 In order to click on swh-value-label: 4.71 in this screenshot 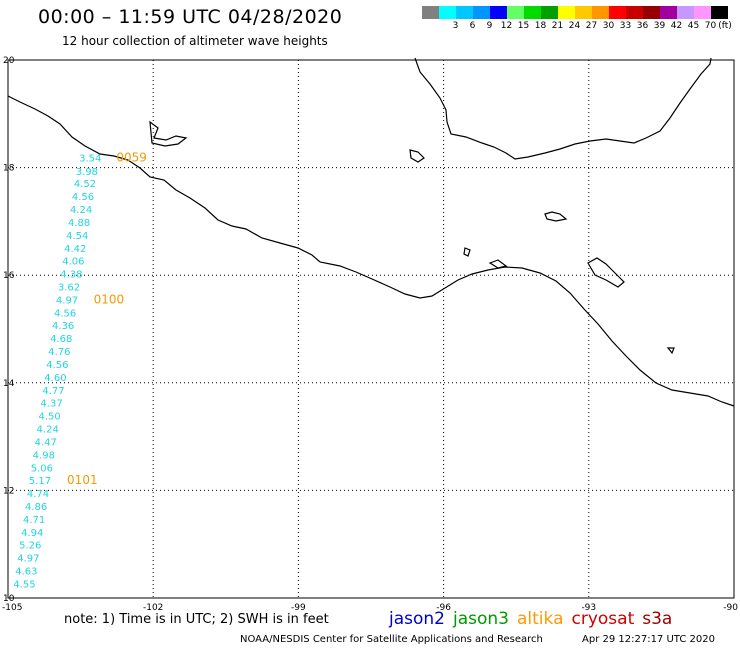, I will do `click(34, 520)`.